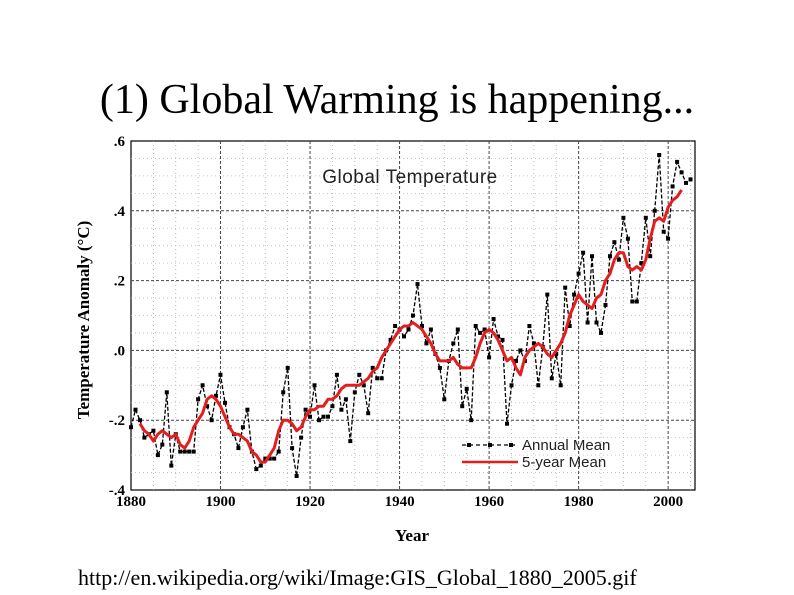 The height and width of the screenshot is (595, 794). What do you see at coordinates (119, 351) in the screenshot?
I see `y-tick-label: .0` at bounding box center [119, 351].